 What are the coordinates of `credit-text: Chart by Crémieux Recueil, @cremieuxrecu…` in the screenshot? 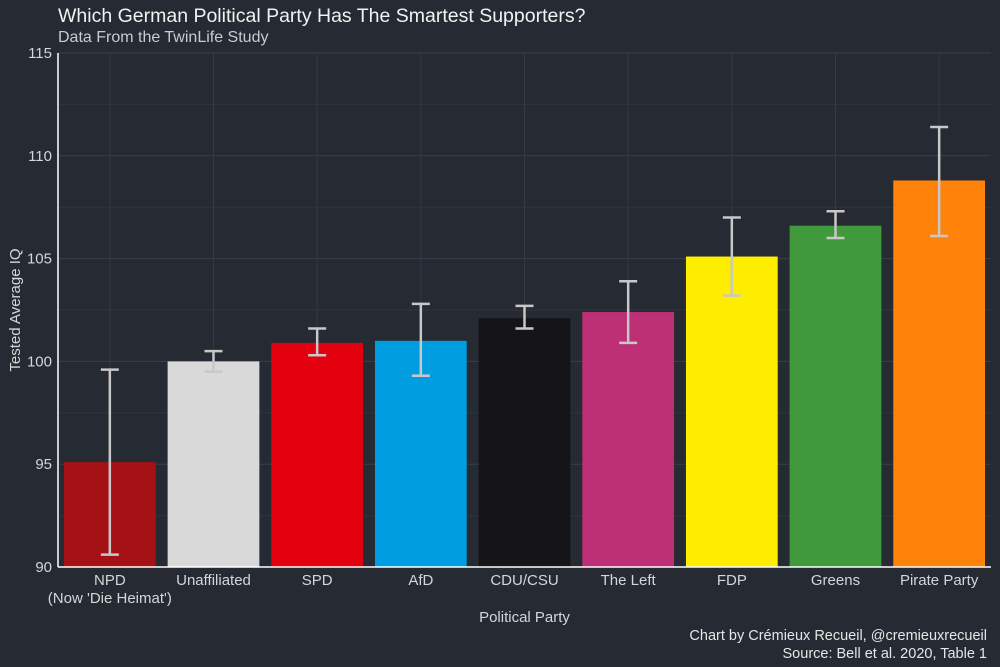 It's located at (838, 636).